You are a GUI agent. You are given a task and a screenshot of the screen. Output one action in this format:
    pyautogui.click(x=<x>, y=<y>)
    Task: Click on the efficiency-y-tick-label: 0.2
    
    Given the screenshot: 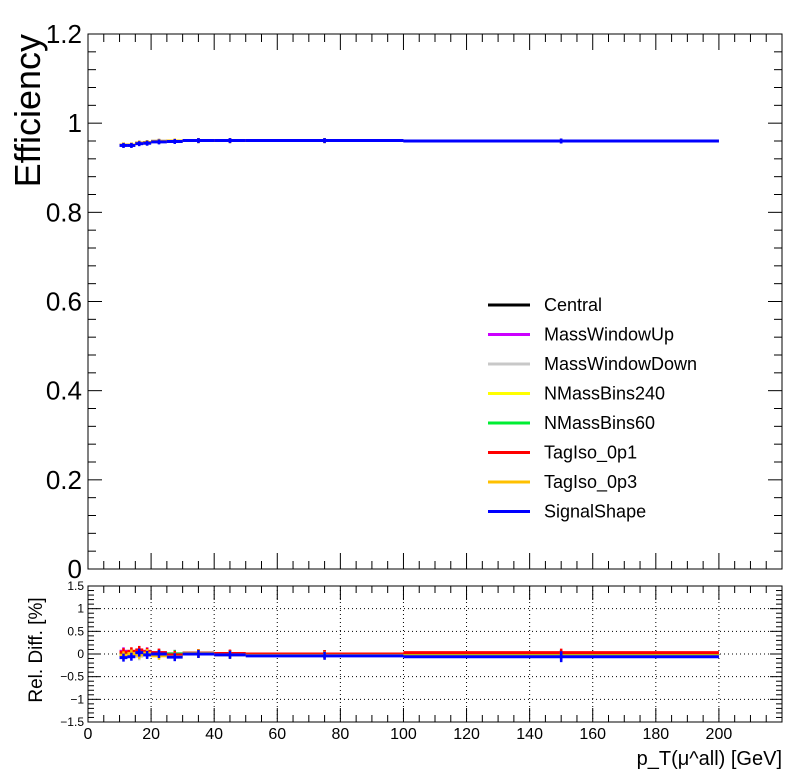 What is the action you would take?
    pyautogui.click(x=64, y=480)
    